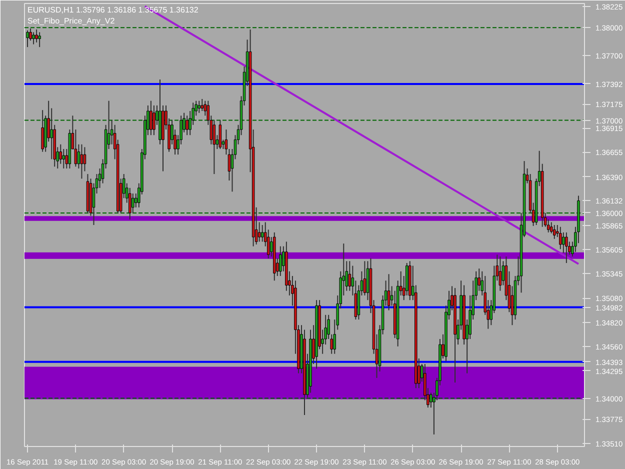 Image resolution: width=625 pixels, height=469 pixels. What do you see at coordinates (72, 21) in the screenshot?
I see `text: Set_Fibo_Price_Any_V2` at bounding box center [72, 21].